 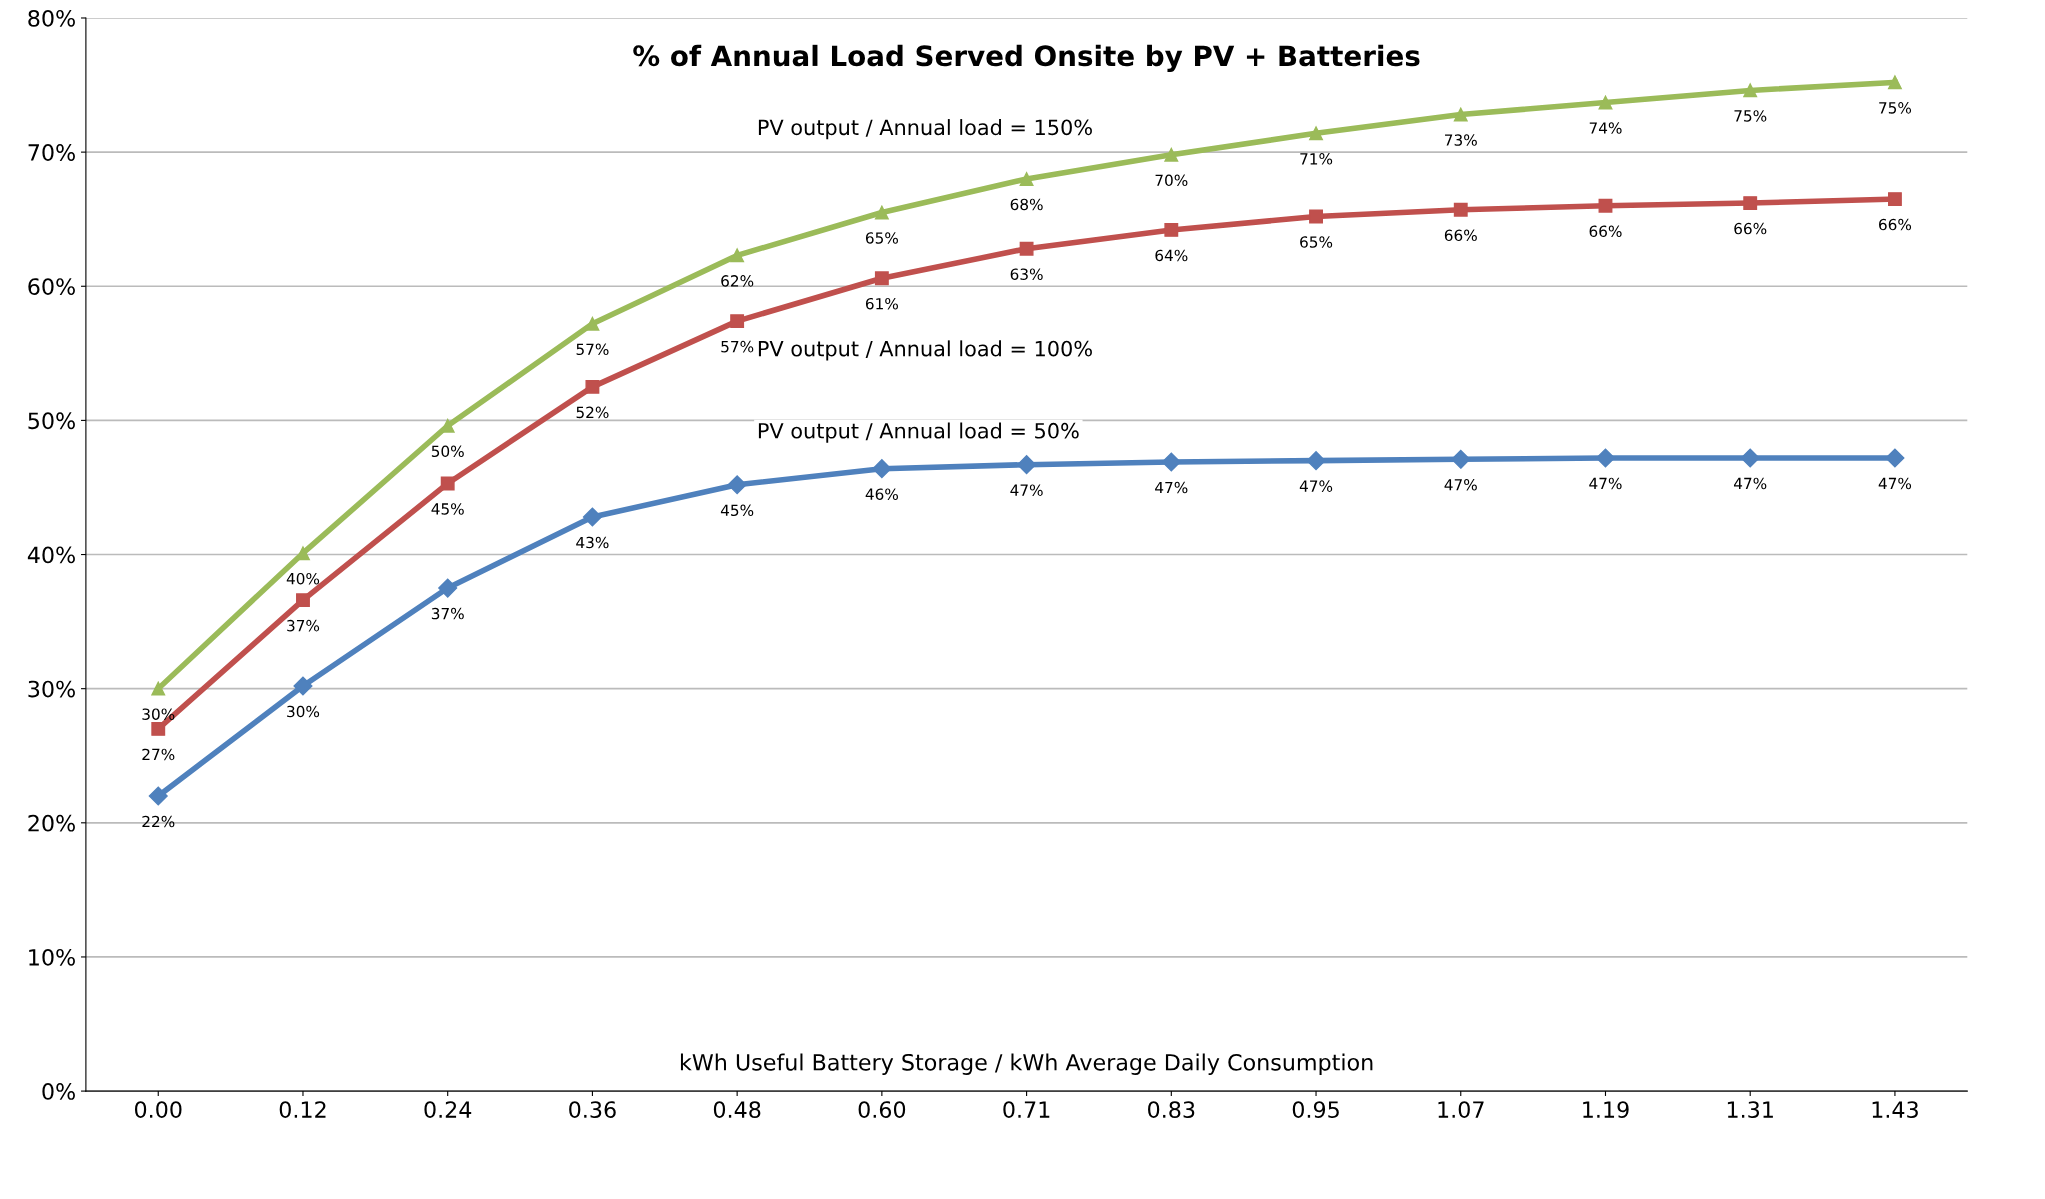 I want to click on y-tick-label: 60%, so click(x=51, y=287).